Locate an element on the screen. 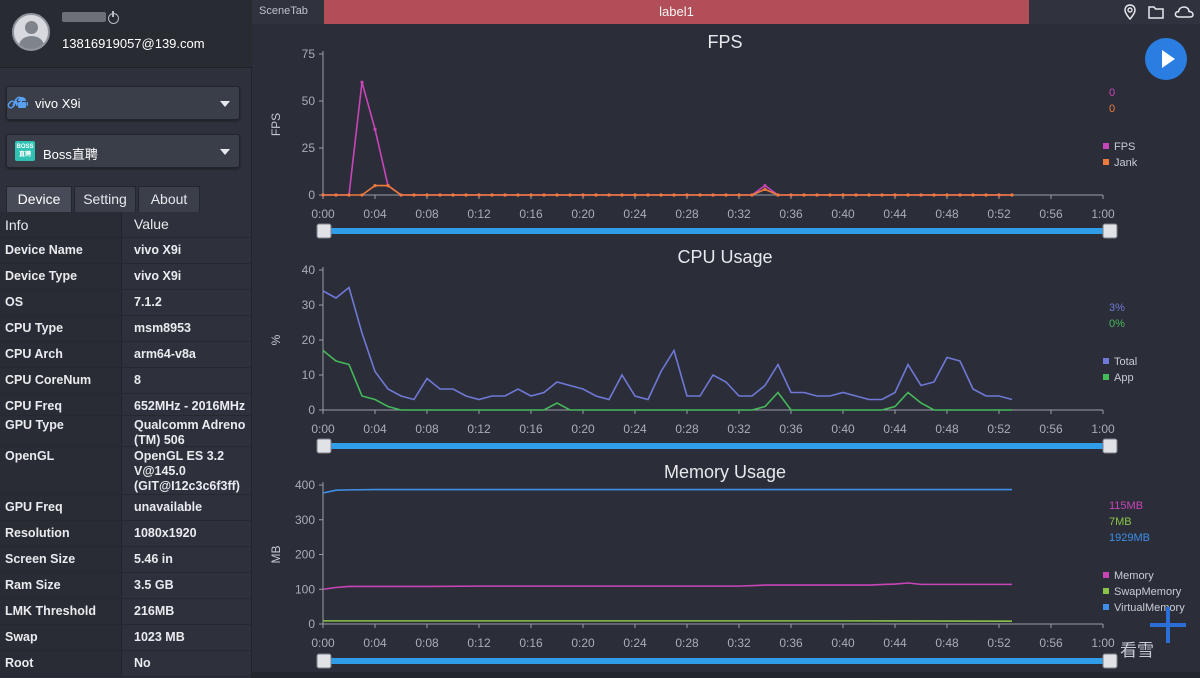 The image size is (1200, 678). info-key: Ram Size is located at coordinates (61, 585).